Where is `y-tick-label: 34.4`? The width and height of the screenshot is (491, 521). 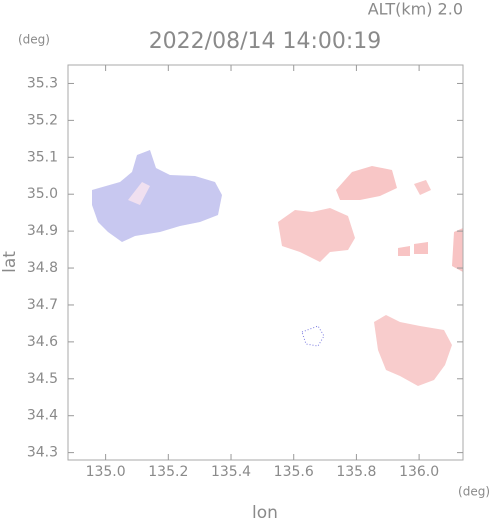 y-tick-label: 34.4 is located at coordinates (42, 416).